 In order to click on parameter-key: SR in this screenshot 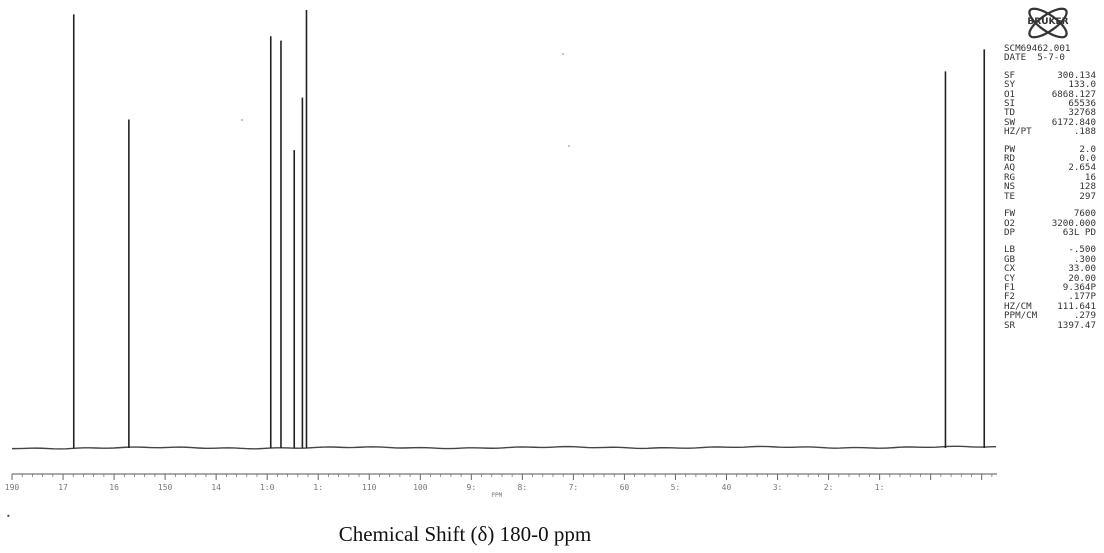, I will do `click(1010, 325)`.